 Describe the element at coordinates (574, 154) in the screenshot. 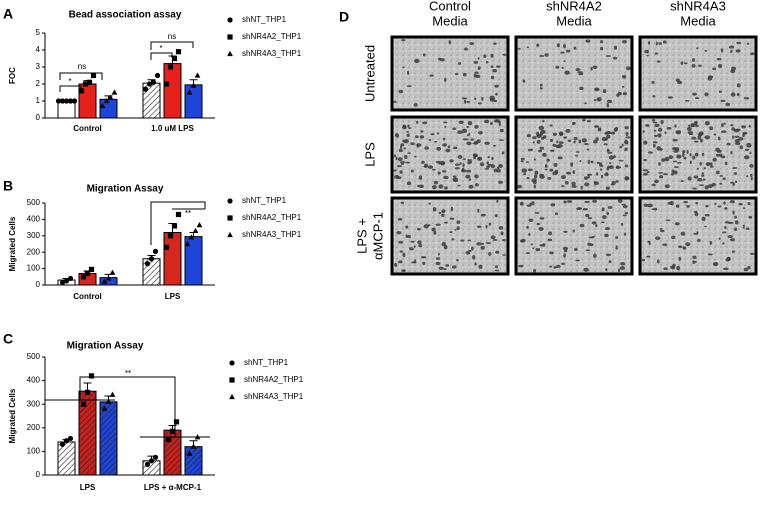

I see `micrograph-frame` at that location.